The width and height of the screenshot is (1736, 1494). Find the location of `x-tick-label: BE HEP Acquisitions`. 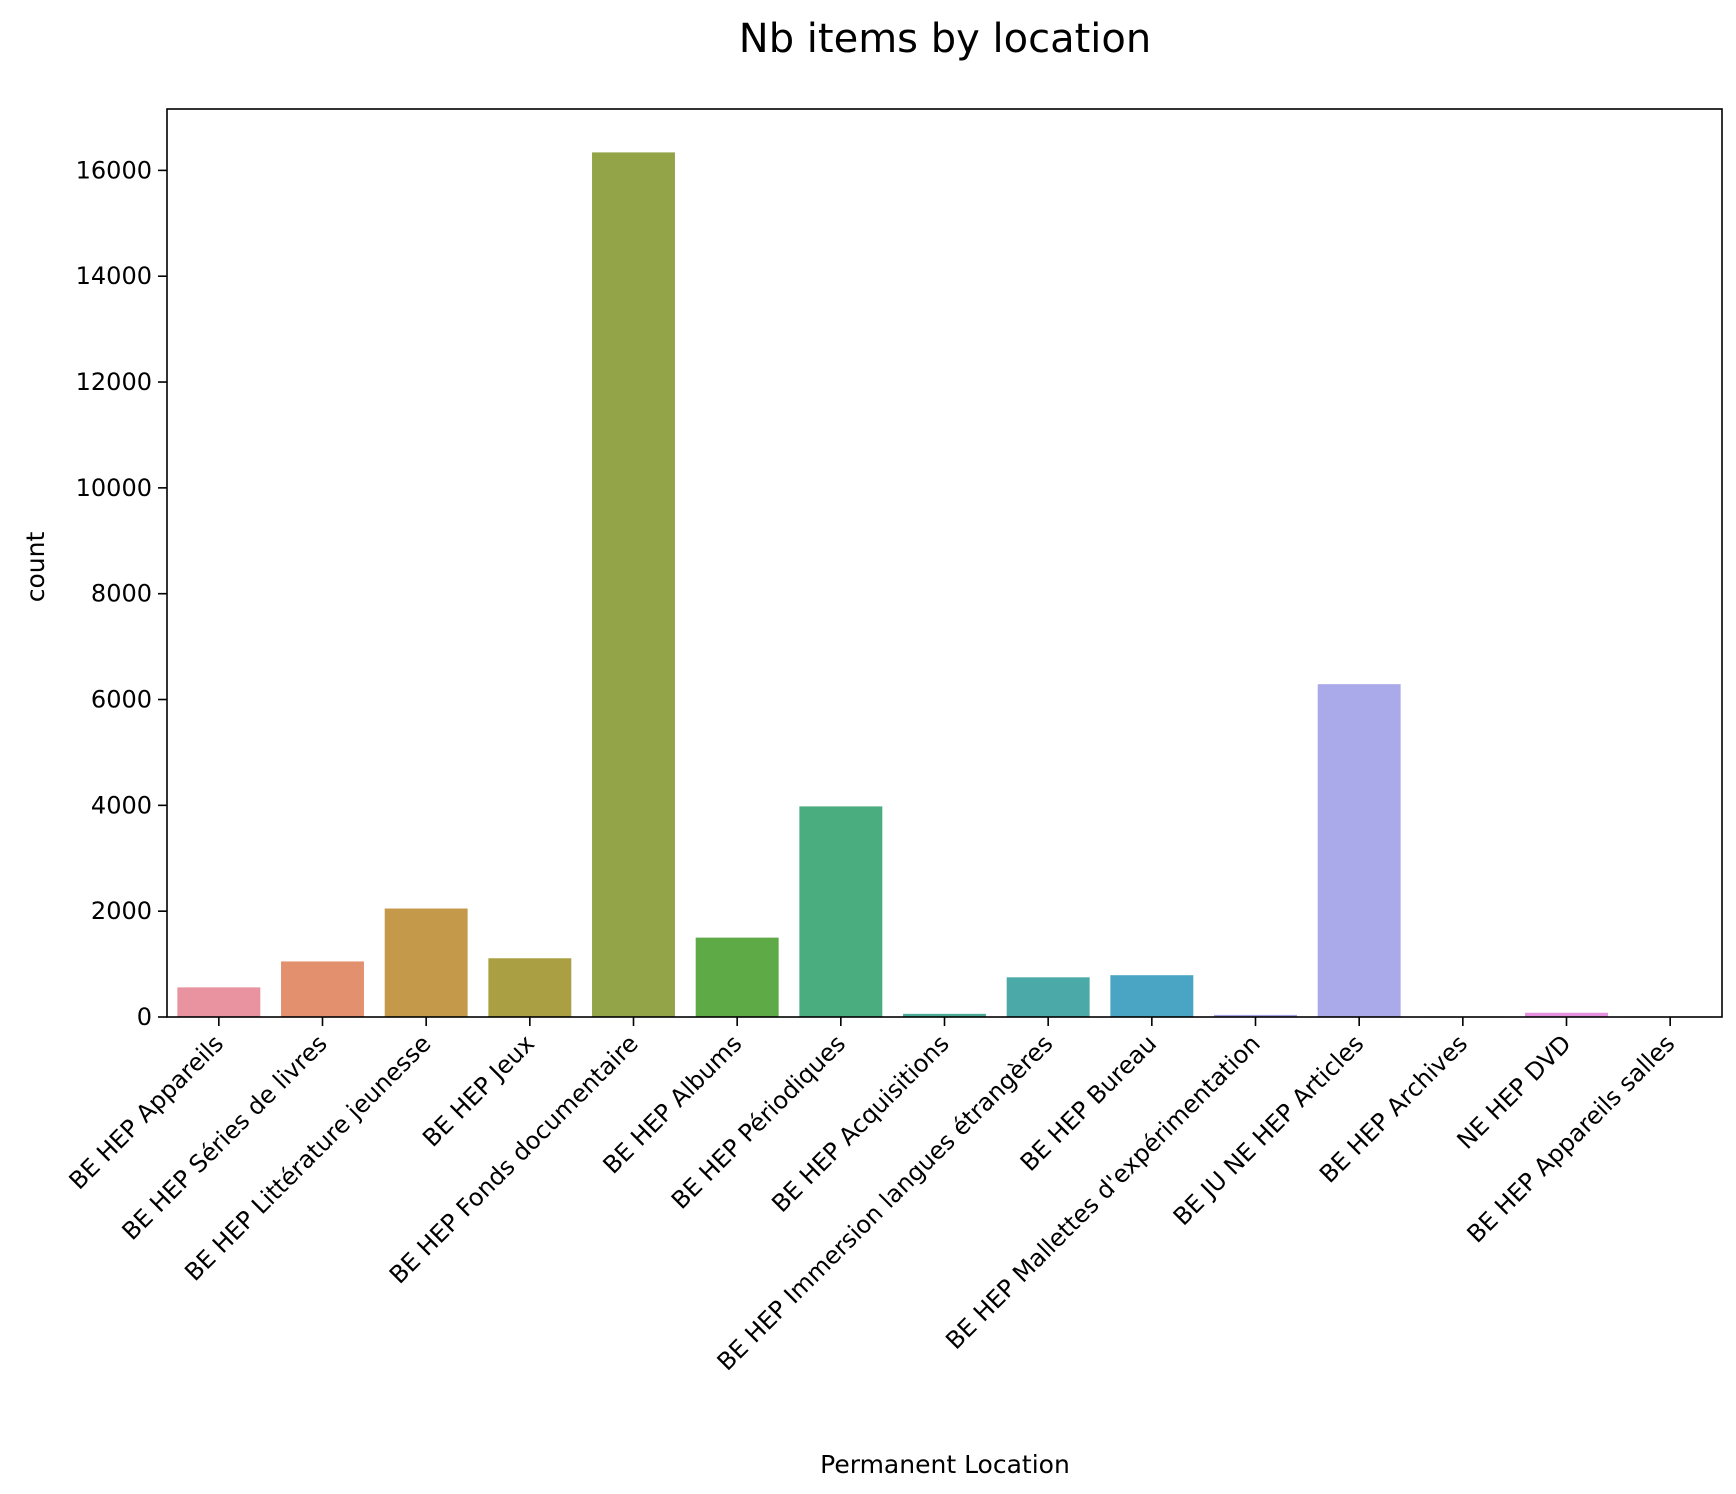

x-tick-label: BE HEP Acquisitions is located at coordinates (860, 1123).